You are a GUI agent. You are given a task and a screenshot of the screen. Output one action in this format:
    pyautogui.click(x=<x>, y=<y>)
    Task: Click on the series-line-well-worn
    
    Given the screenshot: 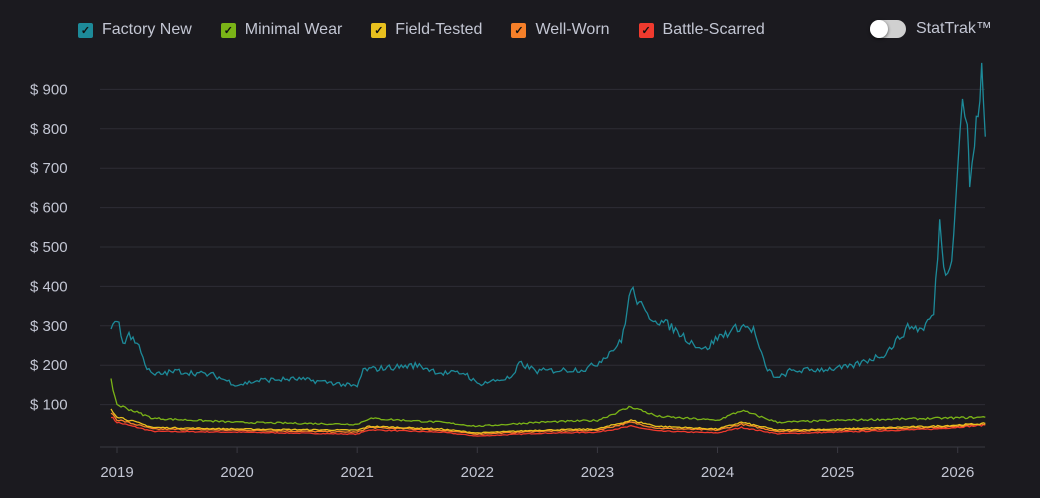 What is the action you would take?
    pyautogui.click(x=548, y=424)
    